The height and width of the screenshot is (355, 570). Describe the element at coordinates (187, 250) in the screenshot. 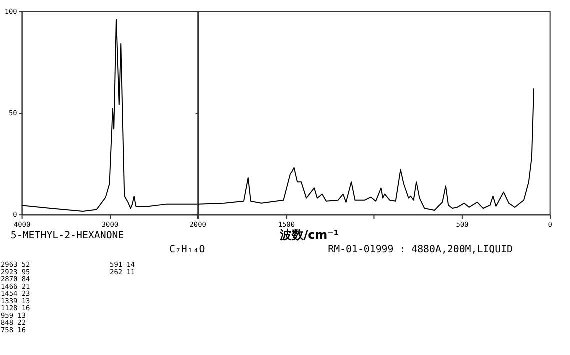

I see `text: C₇H₁₄O` at that location.